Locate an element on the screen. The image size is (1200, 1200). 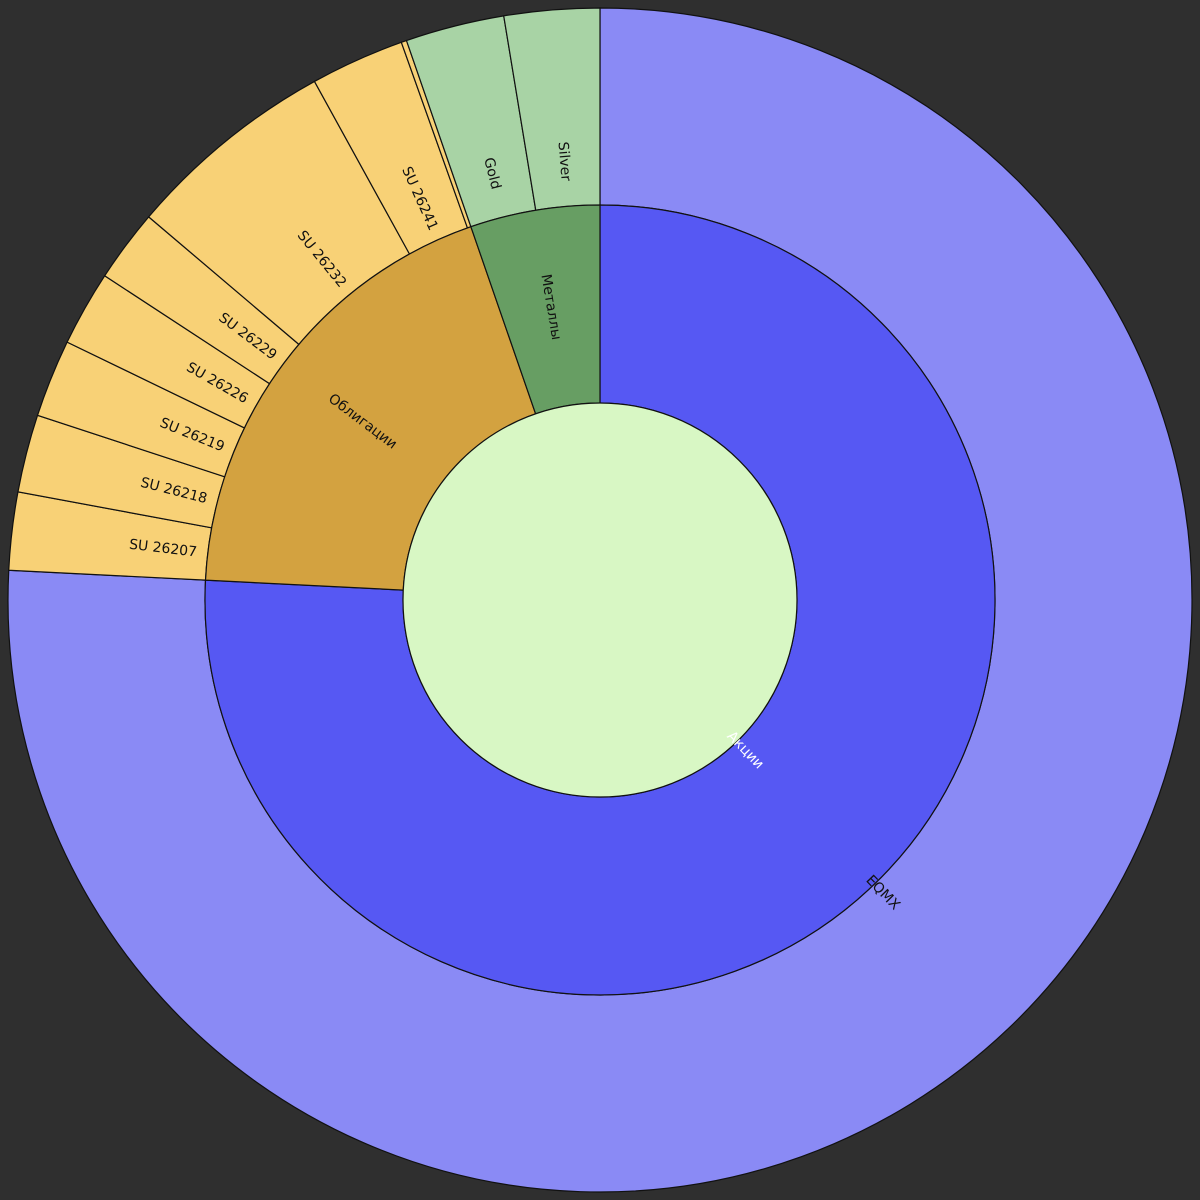
segment-label-gold: Gold is located at coordinates (491, 173).